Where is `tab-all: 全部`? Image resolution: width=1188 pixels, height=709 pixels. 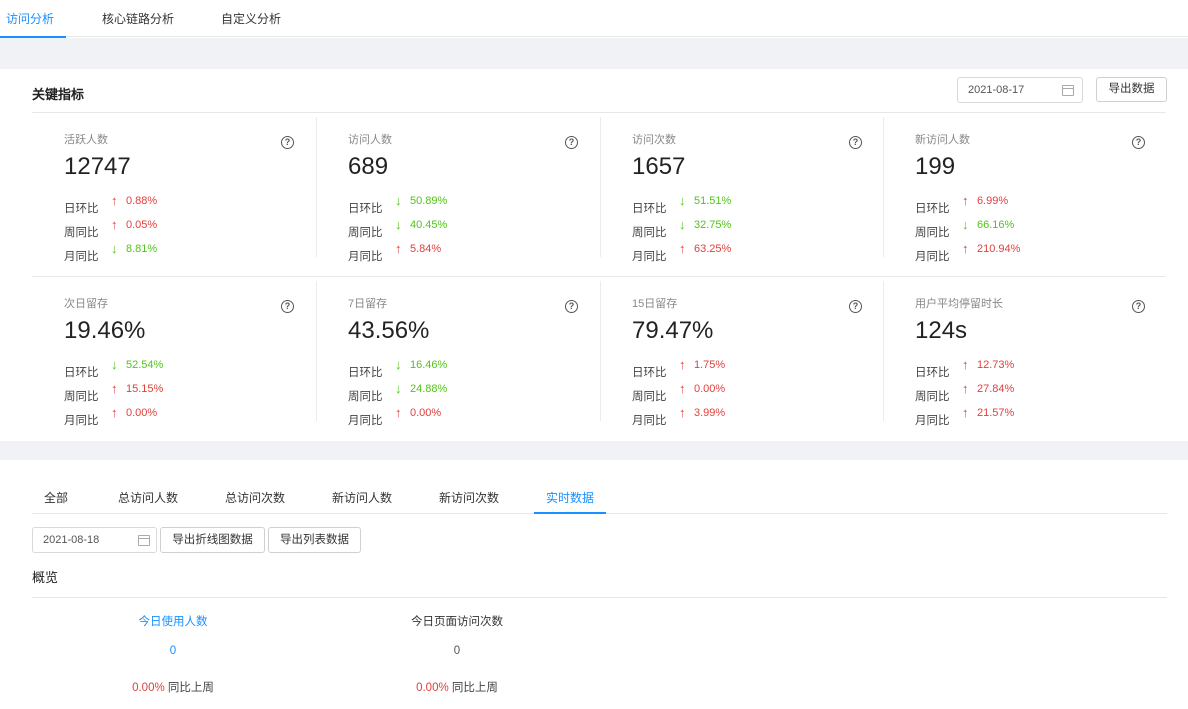
tab-all: 全部 is located at coordinates (56, 498).